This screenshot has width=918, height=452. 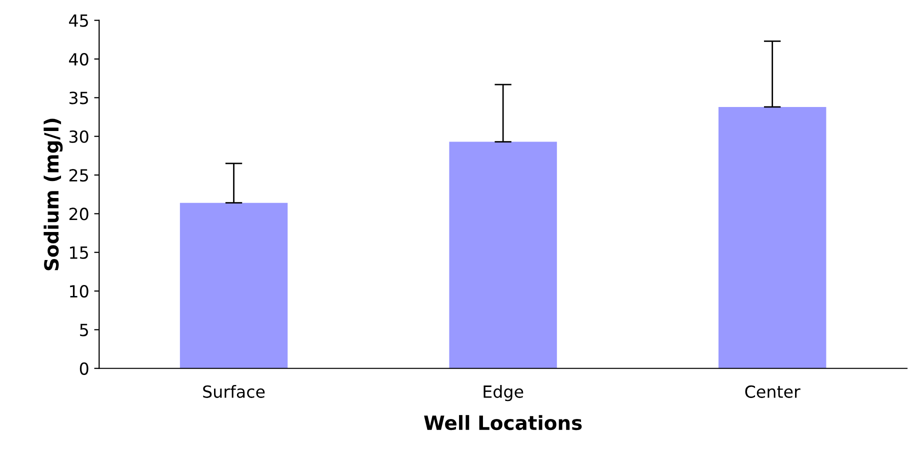 What do you see at coordinates (234, 391) in the screenshot?
I see `x-tick-label: Surface` at bounding box center [234, 391].